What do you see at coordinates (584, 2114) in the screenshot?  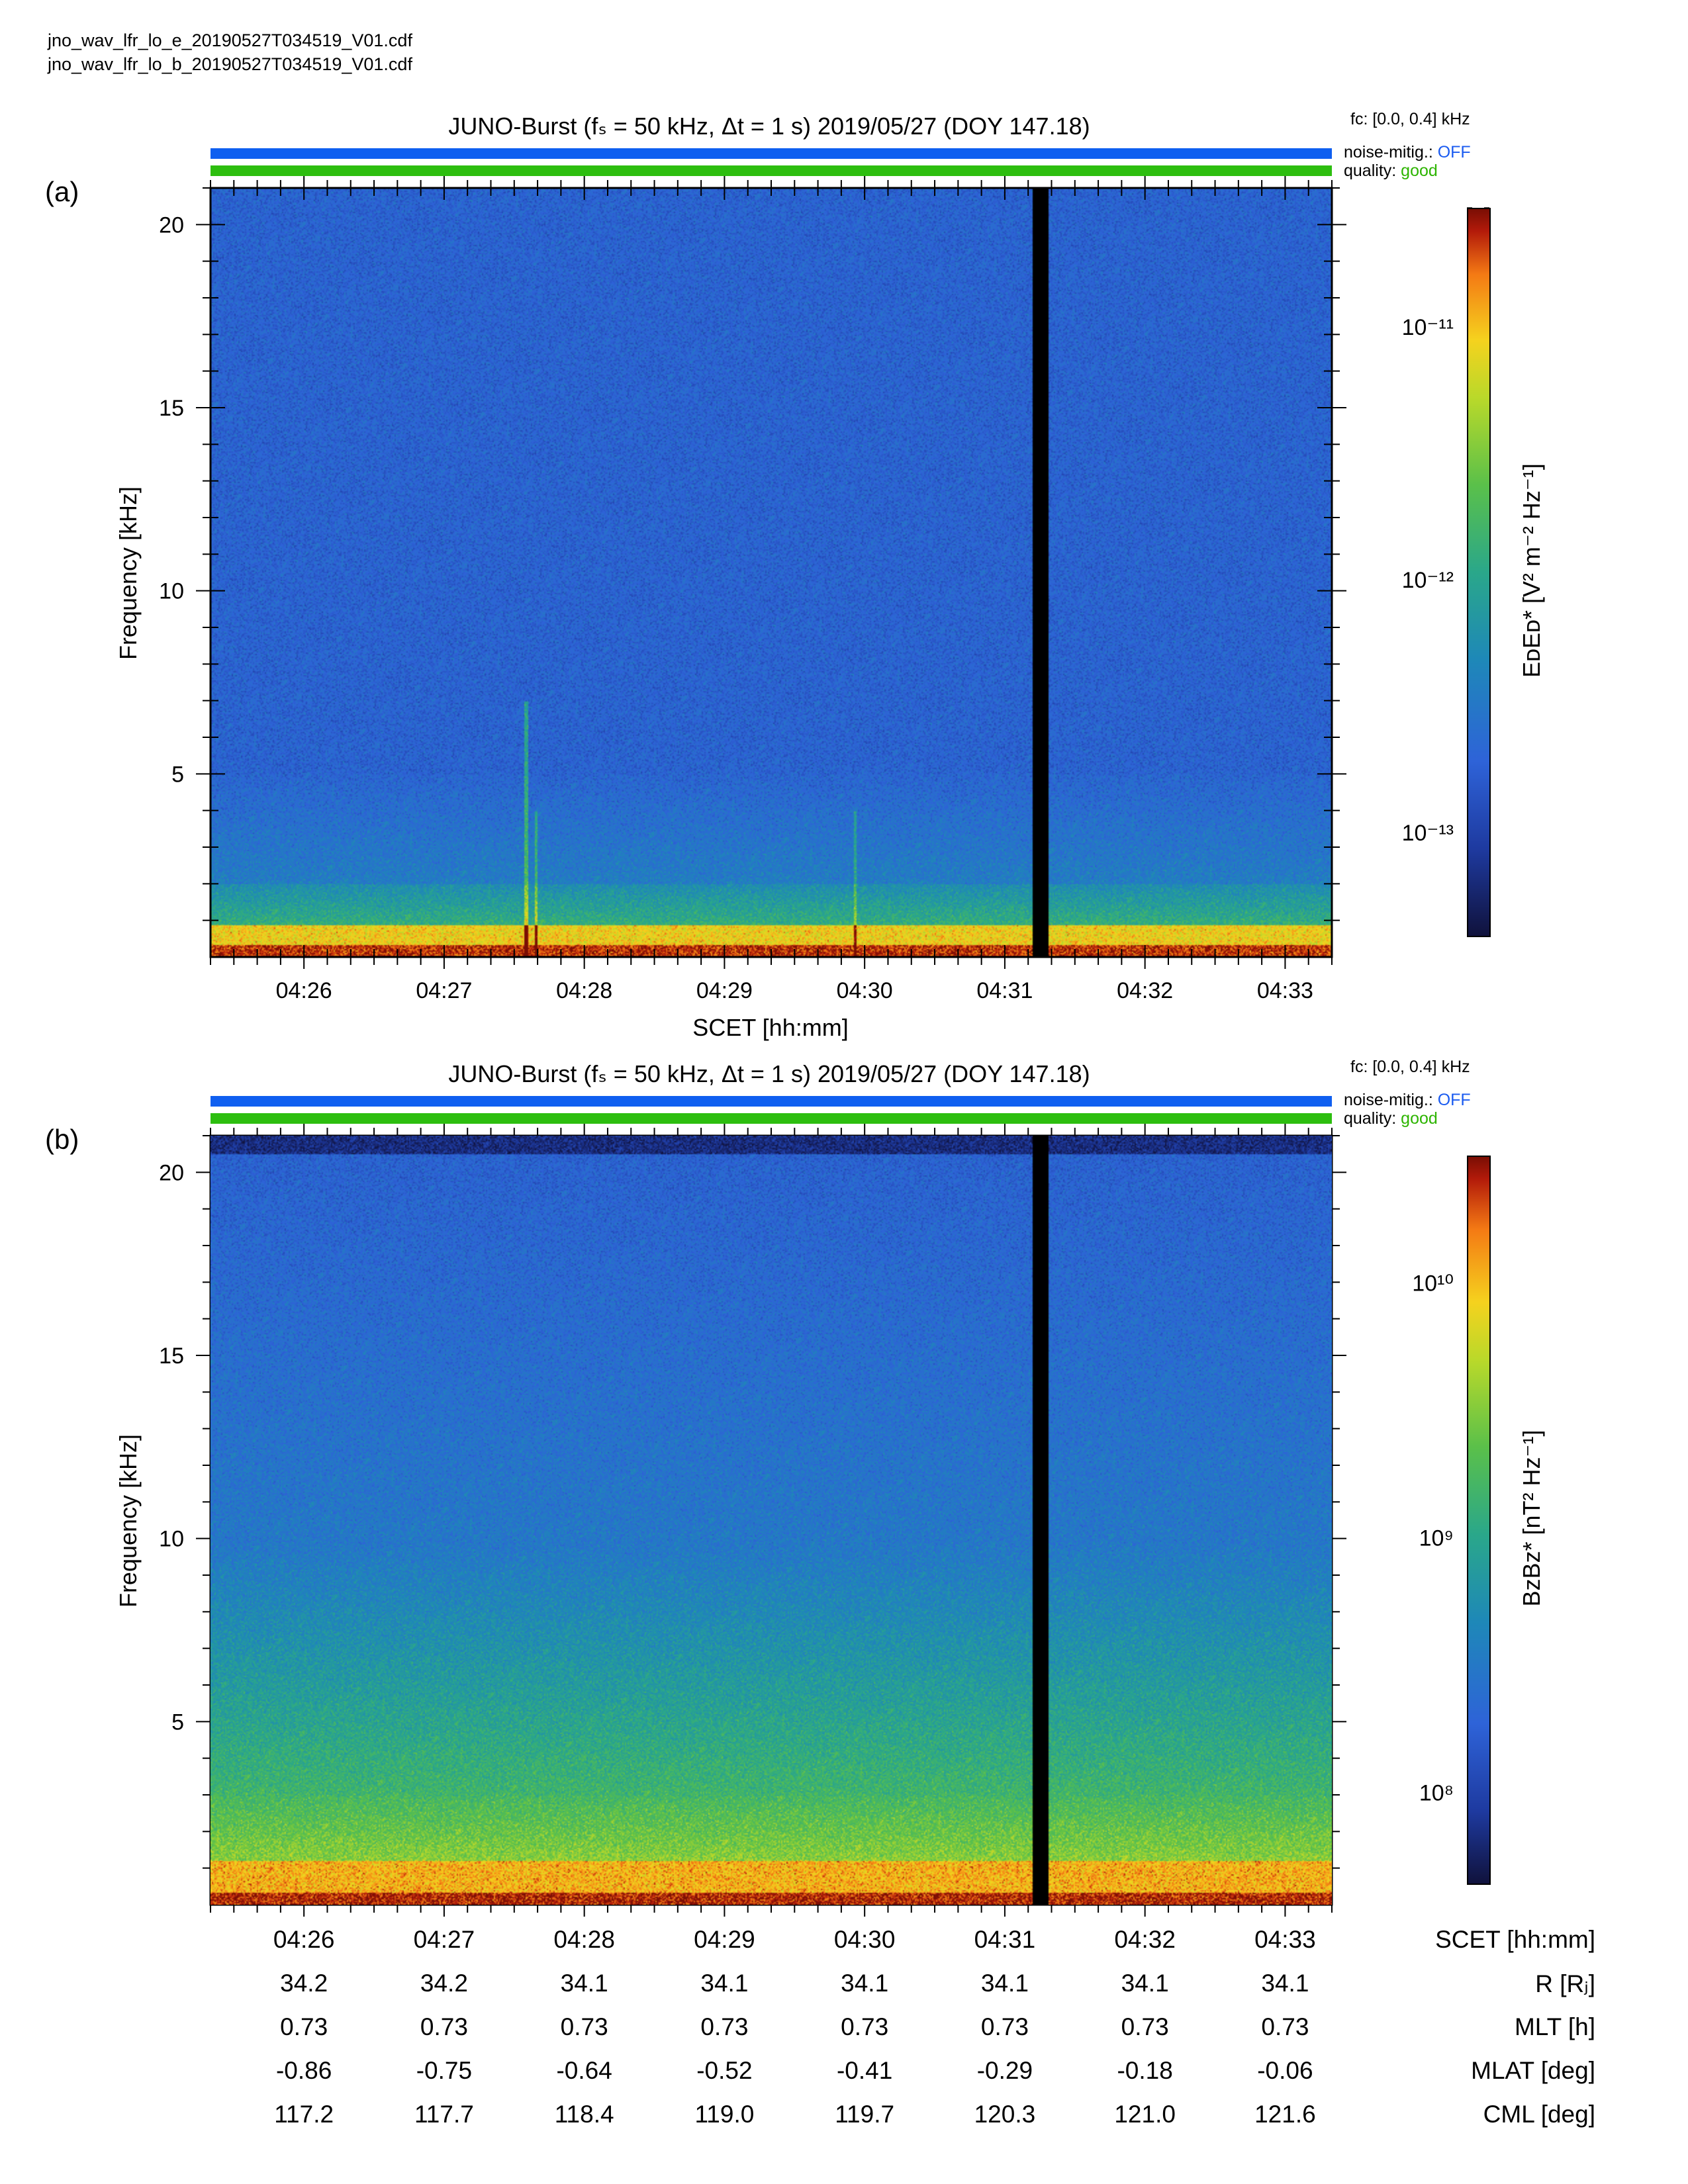 I see `ephemeris-cell: 118.4` at bounding box center [584, 2114].